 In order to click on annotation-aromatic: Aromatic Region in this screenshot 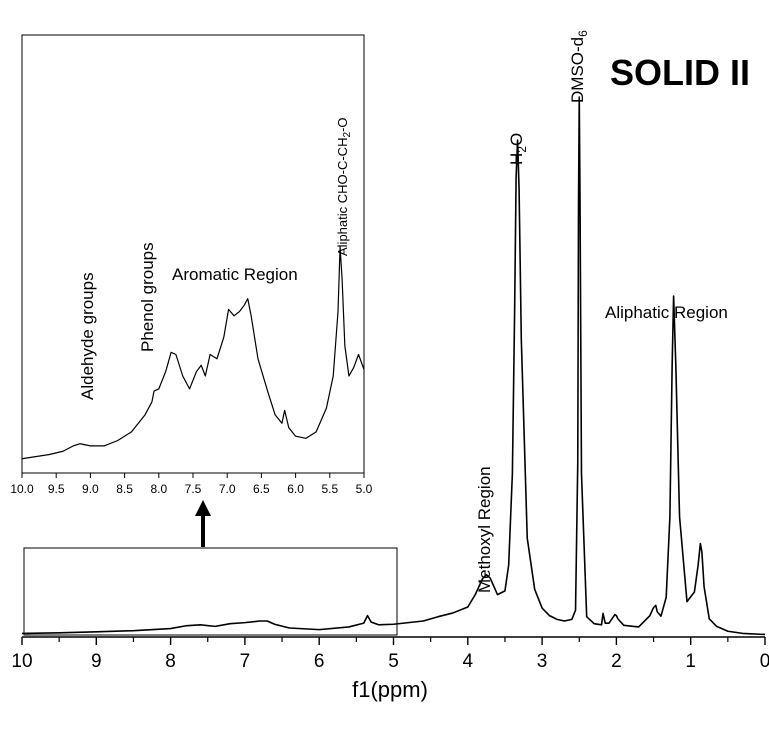, I will do `click(235, 274)`.